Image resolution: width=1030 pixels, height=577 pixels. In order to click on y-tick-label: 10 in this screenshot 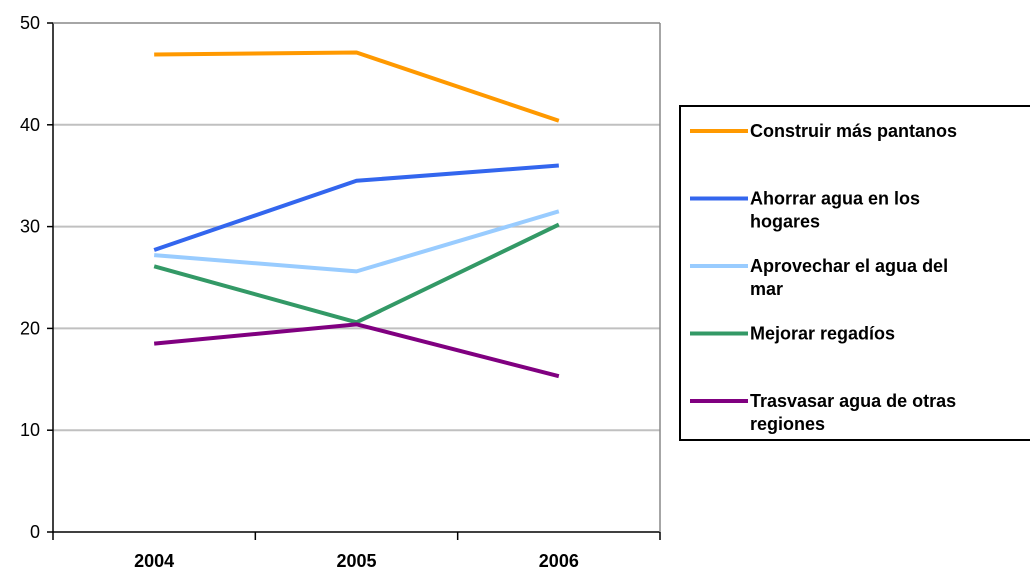, I will do `click(30, 430)`.